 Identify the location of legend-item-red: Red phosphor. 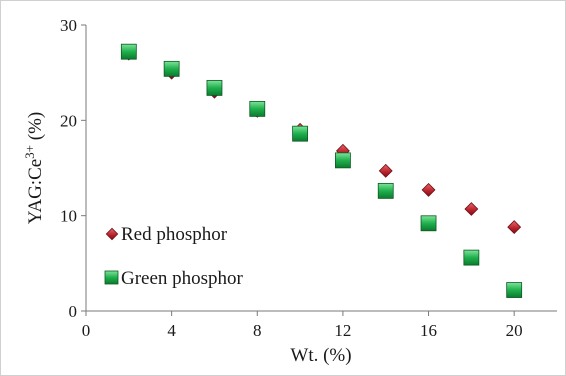
(166, 234).